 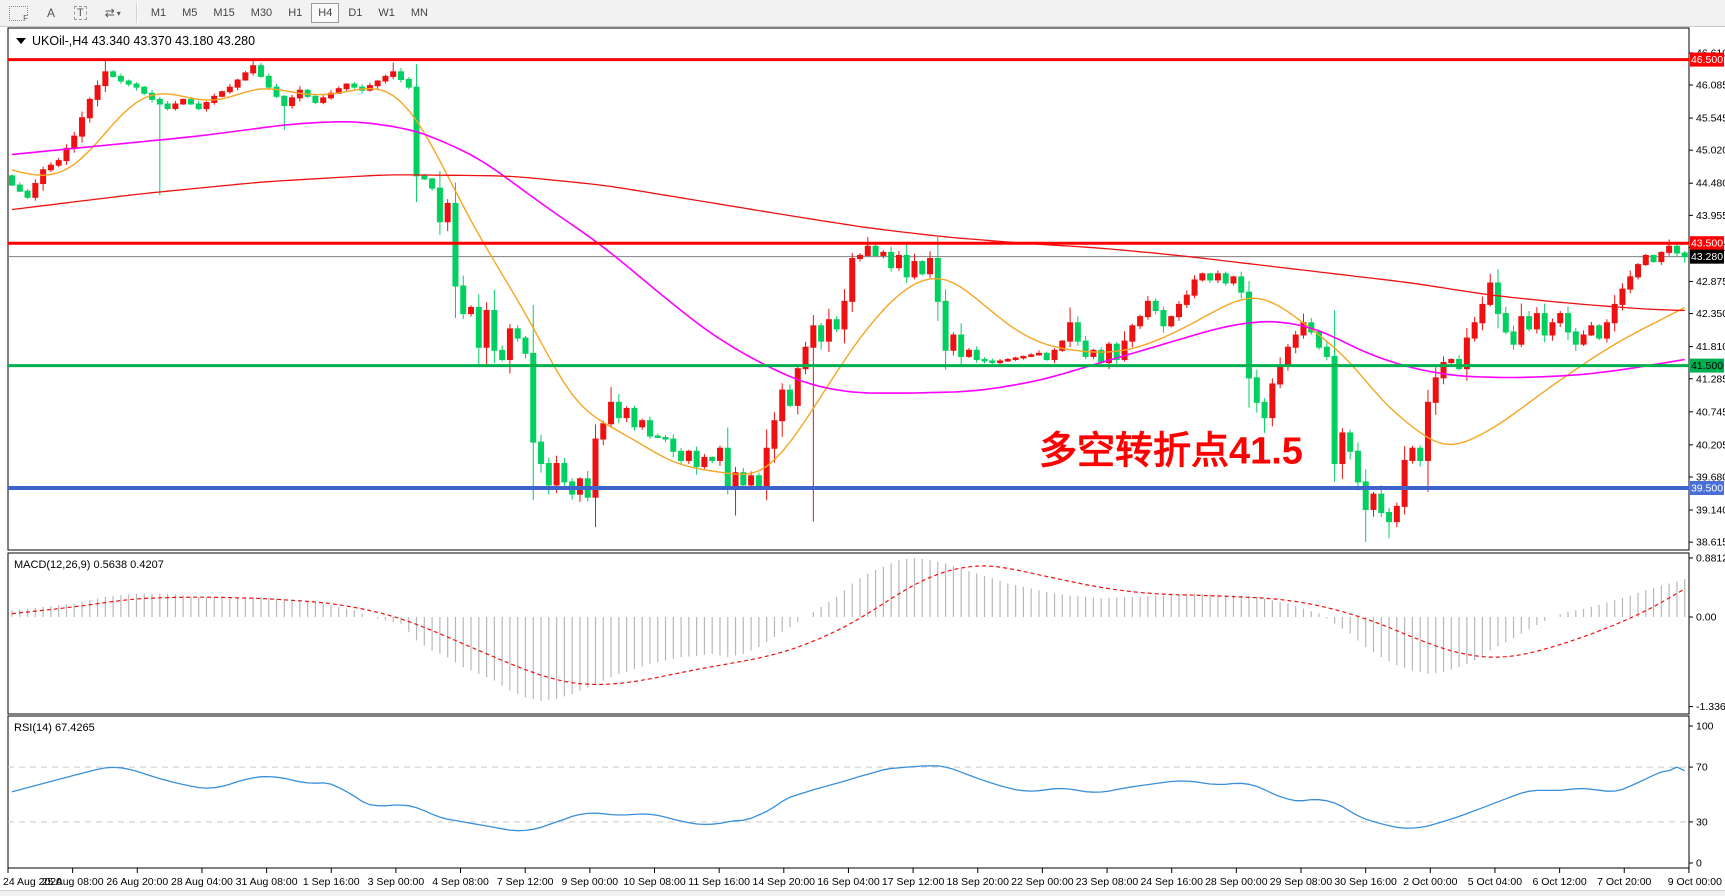 I want to click on svg-text: 41.500, so click(x=1707, y=366).